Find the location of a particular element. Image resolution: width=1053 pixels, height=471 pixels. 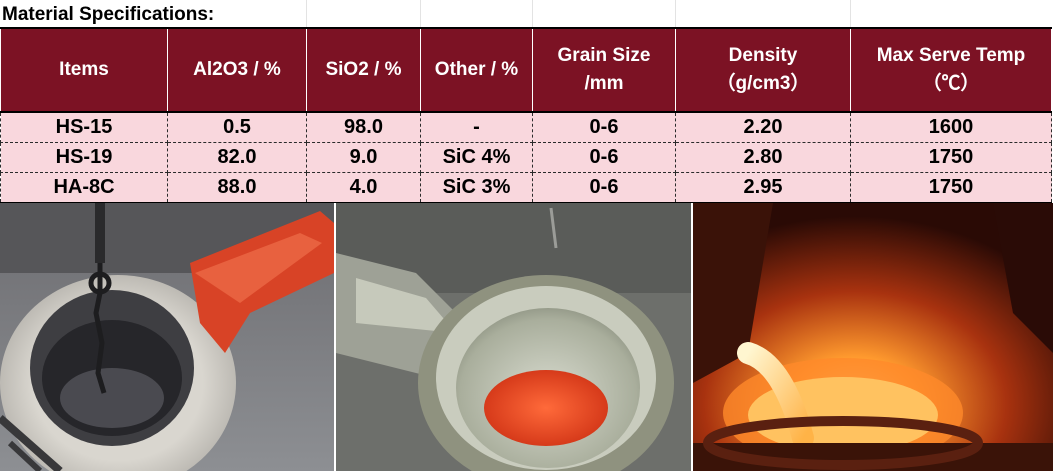

header-grain-size: Grain Size/mm is located at coordinates (604, 70).